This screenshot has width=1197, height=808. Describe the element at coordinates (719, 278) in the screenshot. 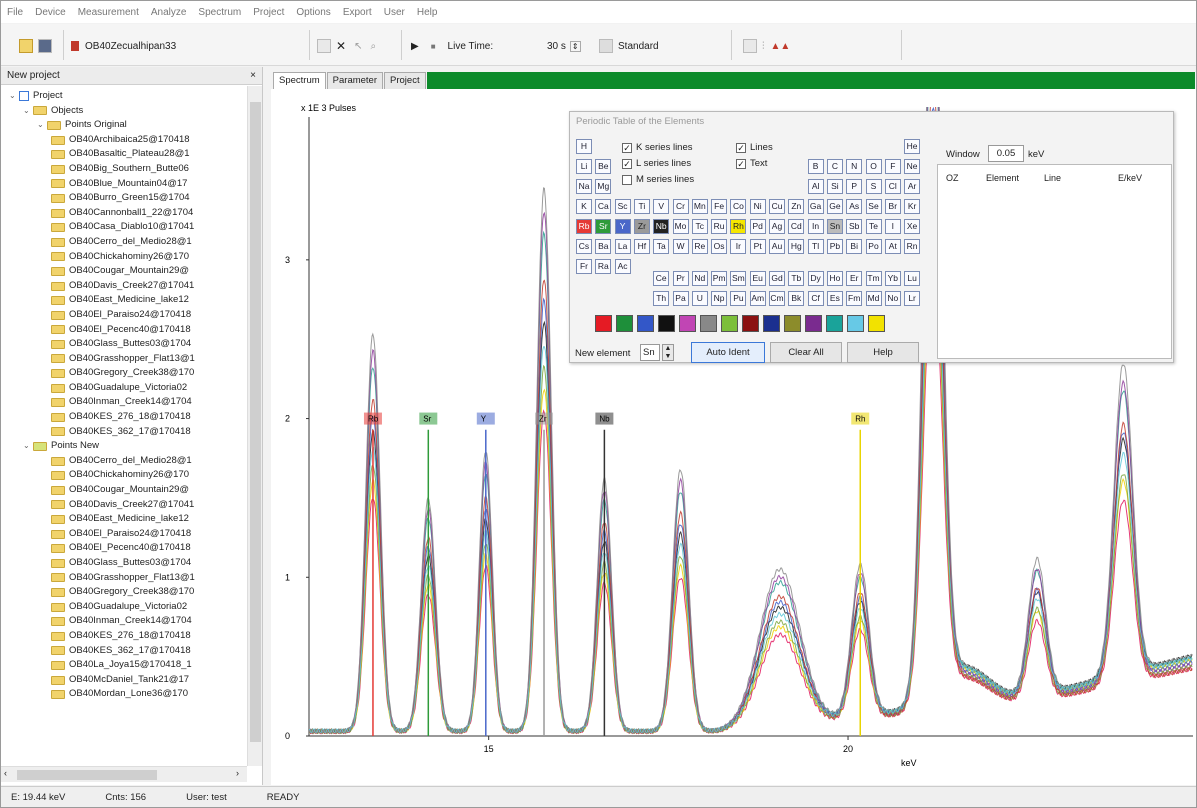

I see `element-pm: Pm` at that location.